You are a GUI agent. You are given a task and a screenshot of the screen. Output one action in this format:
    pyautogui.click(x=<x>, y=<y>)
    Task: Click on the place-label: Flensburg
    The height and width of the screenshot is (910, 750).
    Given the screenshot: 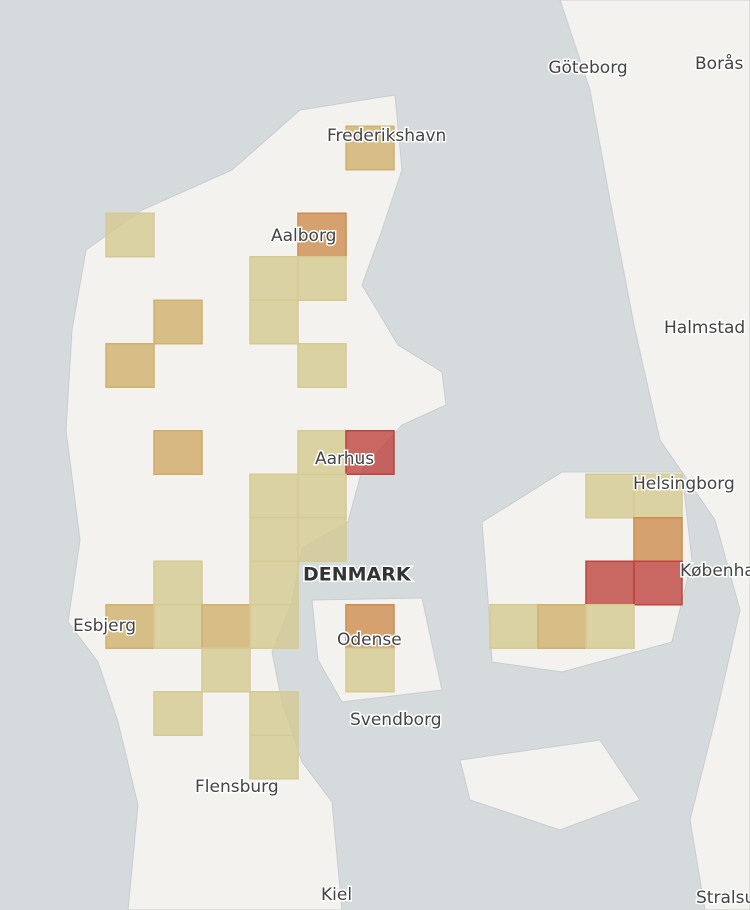 What is the action you would take?
    pyautogui.click(x=237, y=787)
    